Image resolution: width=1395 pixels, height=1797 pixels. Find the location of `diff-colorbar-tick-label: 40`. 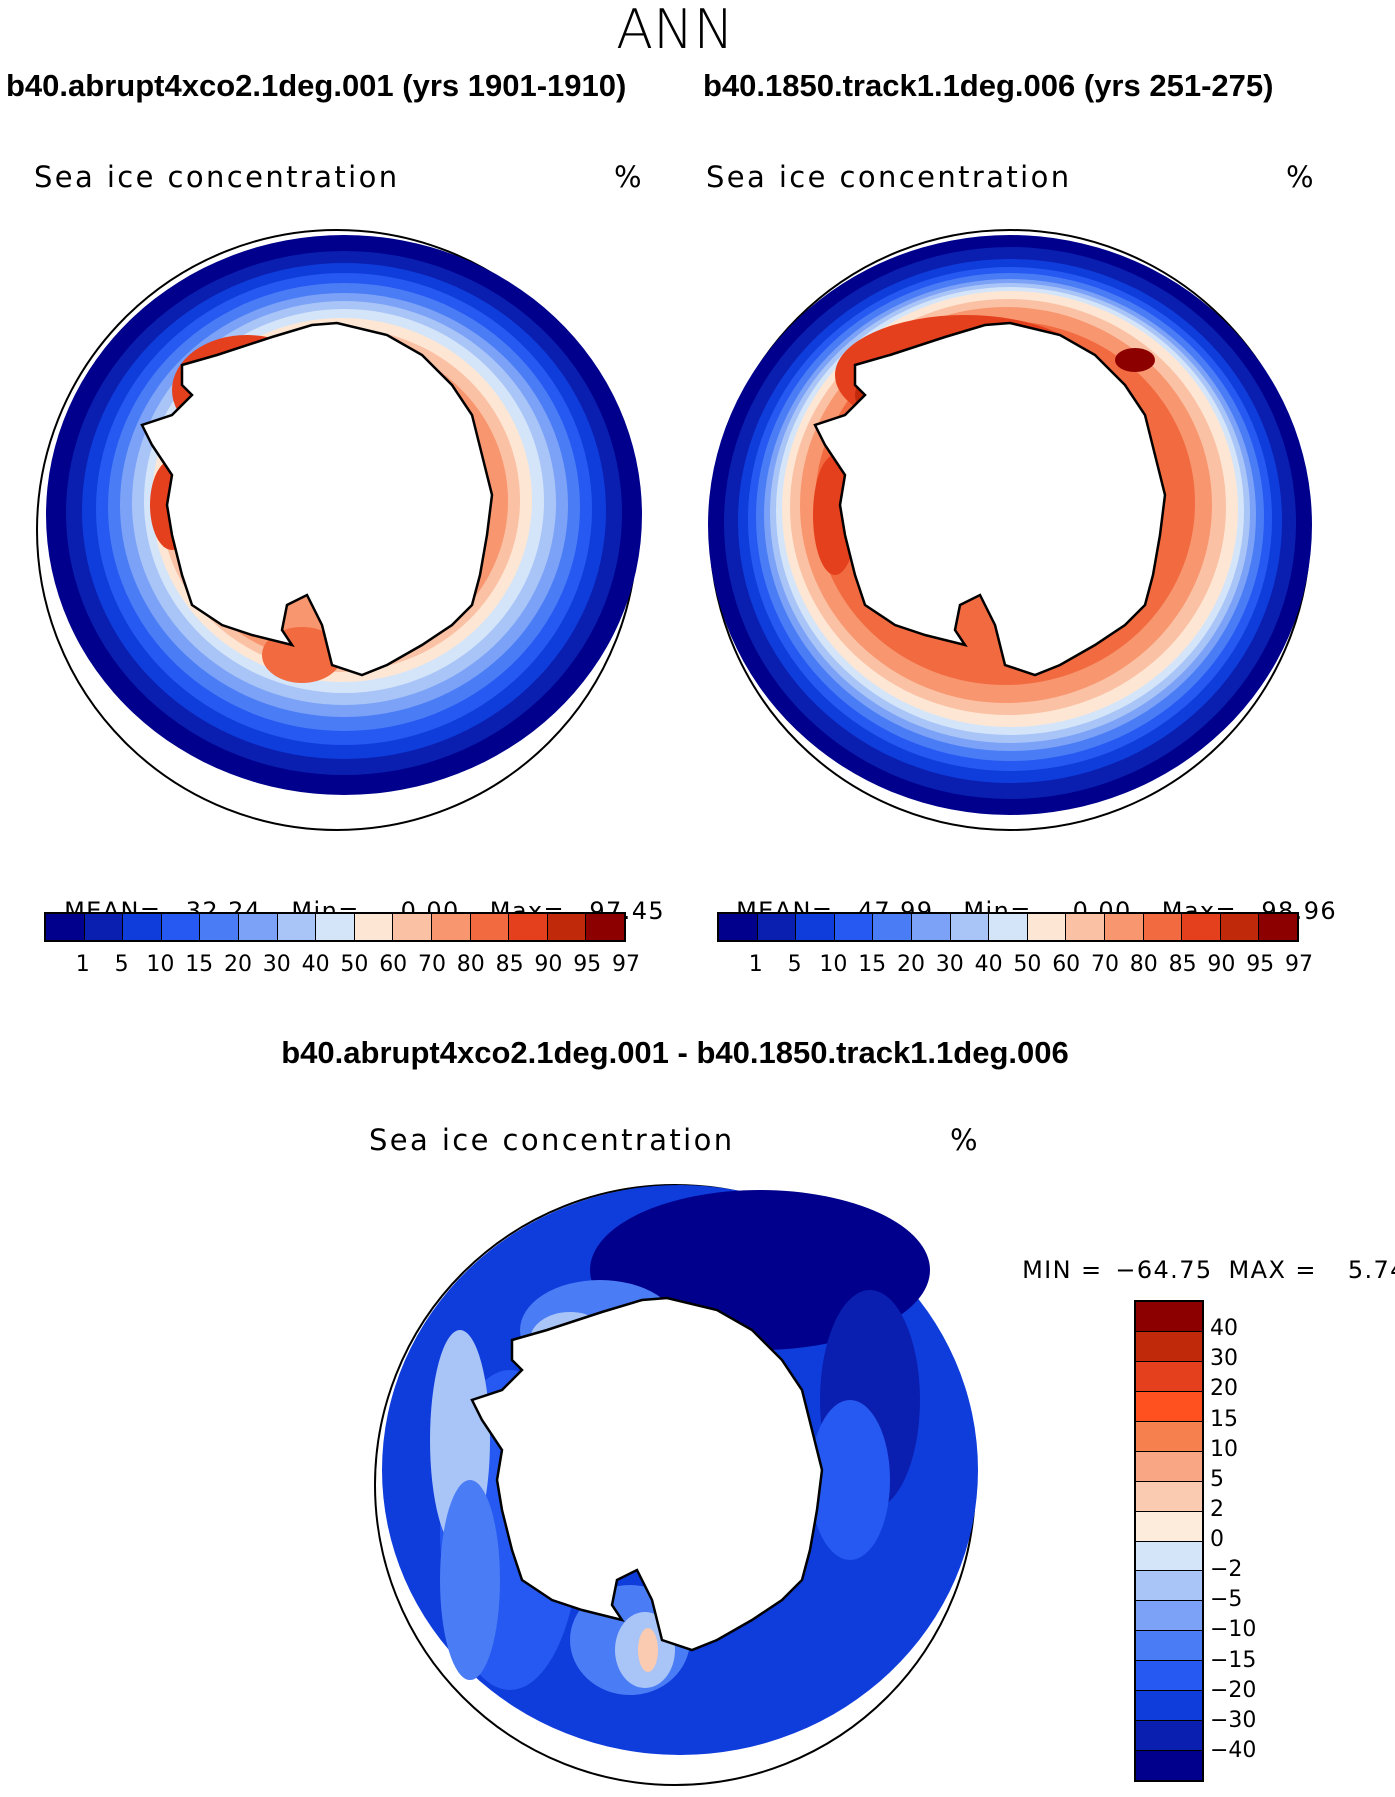

diff-colorbar-tick-label: 40 is located at coordinates (1224, 1329).